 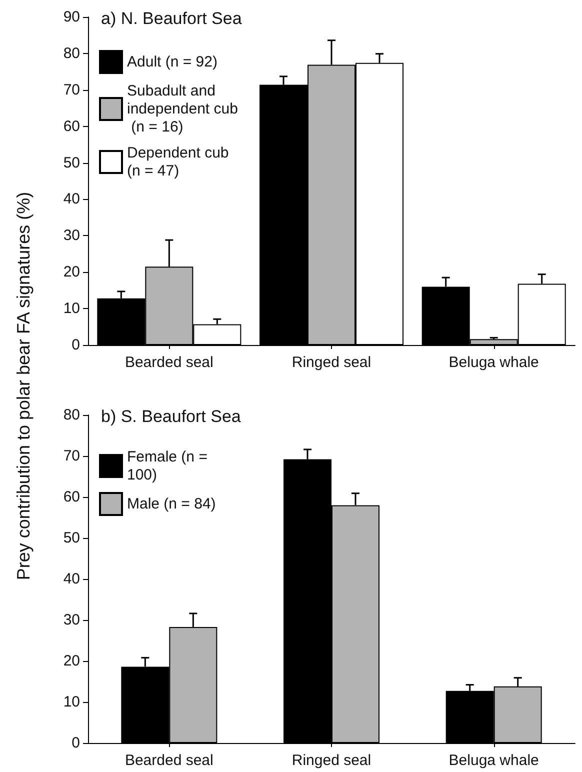 I want to click on y-axis-title: Prey contribution to polar bear FA signatures (%), so click(x=24, y=386).